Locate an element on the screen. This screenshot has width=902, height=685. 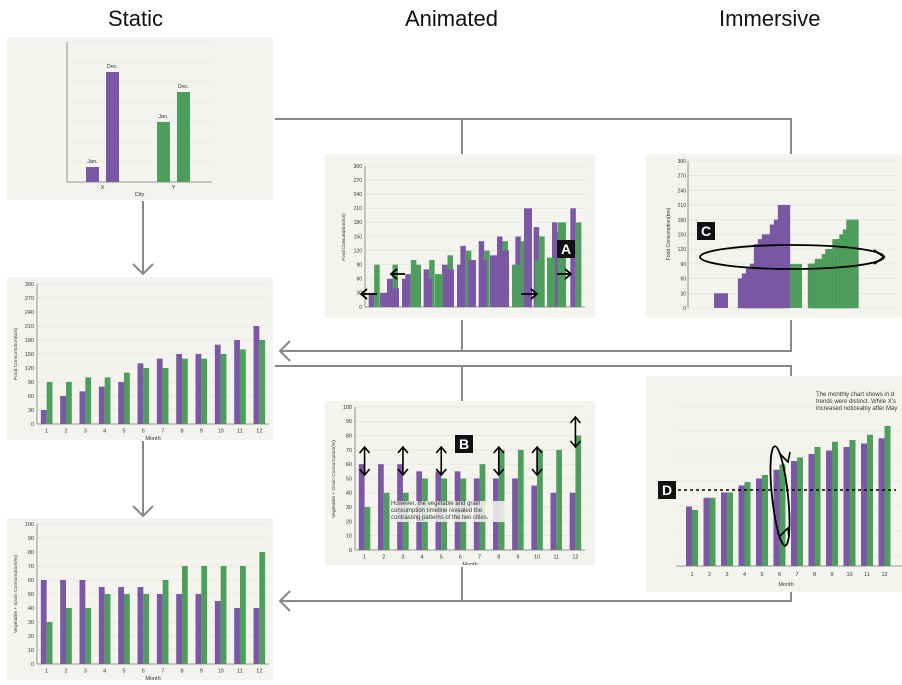
bar-y-m8 is located at coordinates (185, 391).